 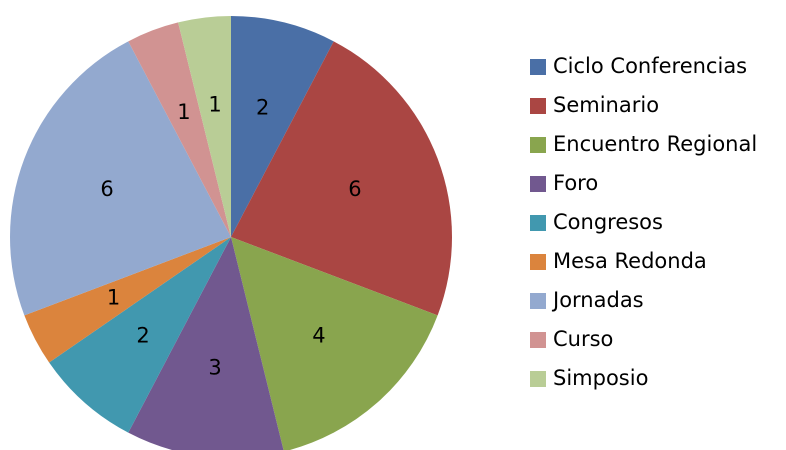 I want to click on legend-label: Encuentro Regional, so click(x=655, y=144).